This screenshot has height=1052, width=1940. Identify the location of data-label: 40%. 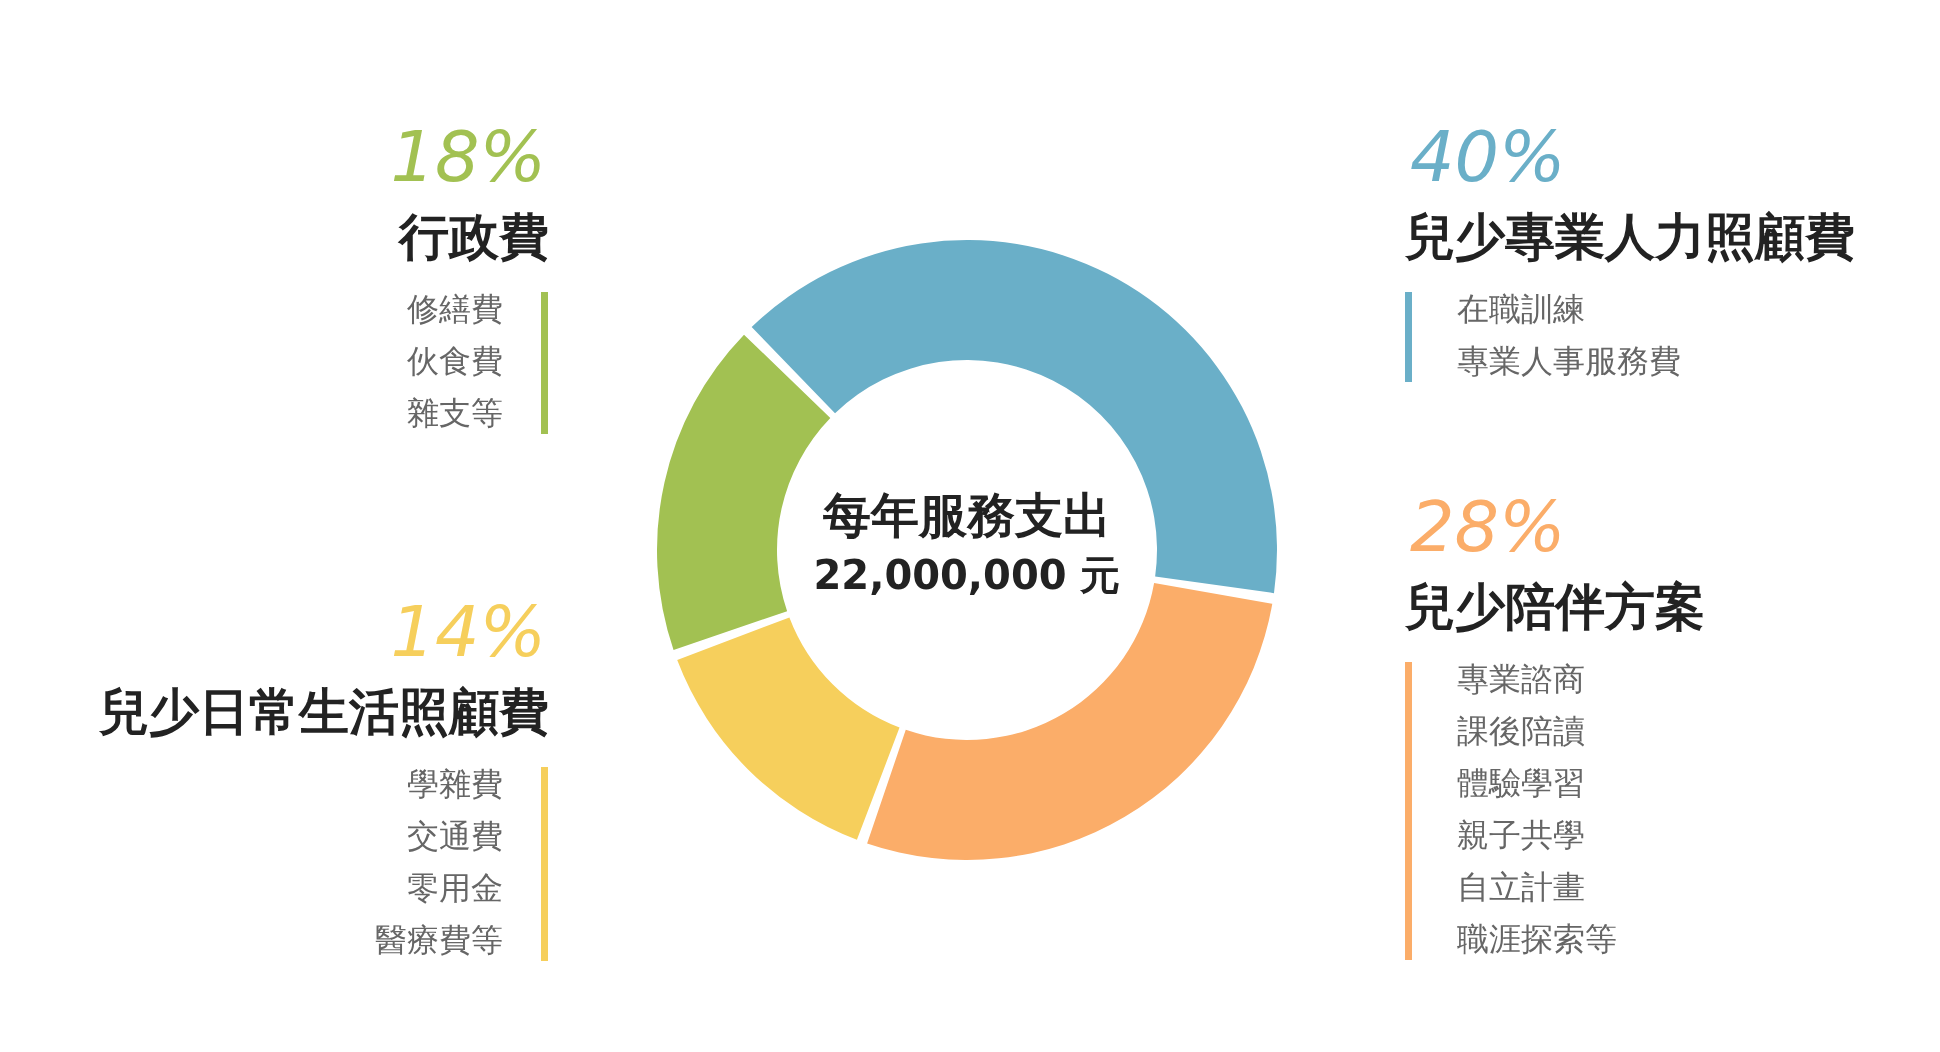
(1488, 157).